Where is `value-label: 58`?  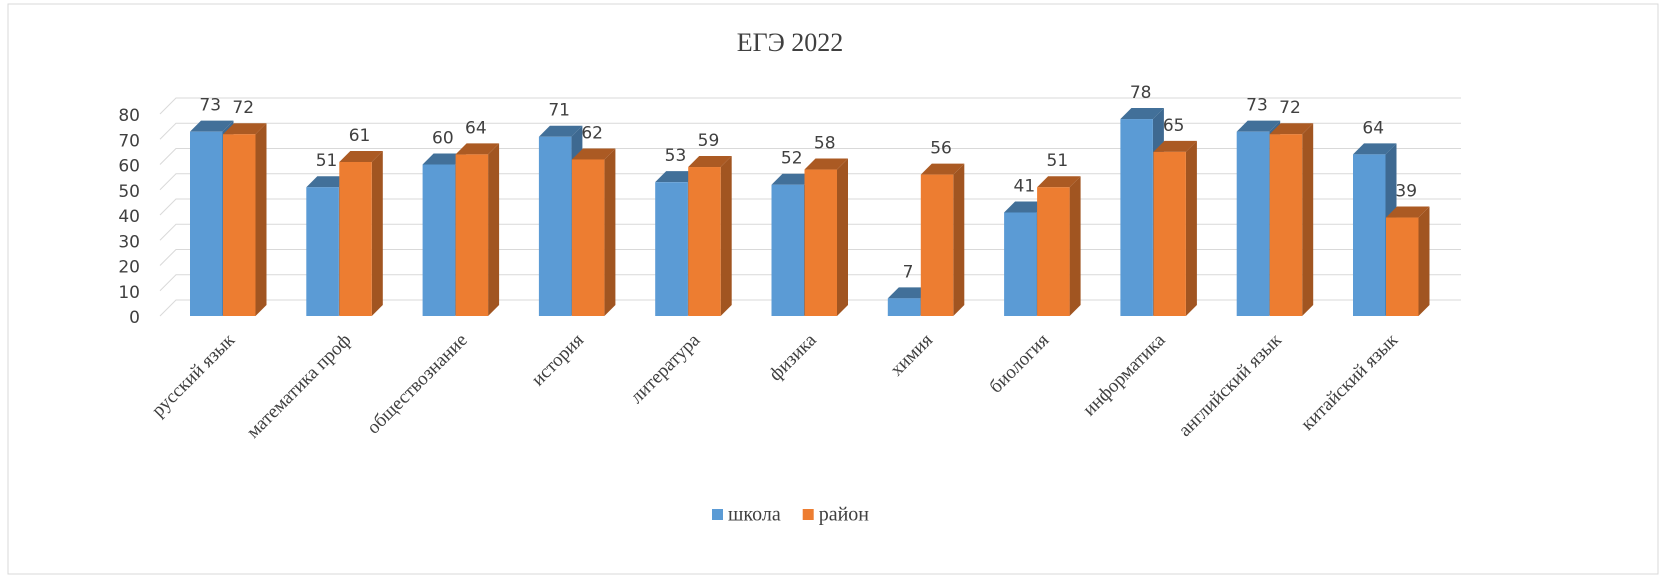 value-label: 58 is located at coordinates (825, 144).